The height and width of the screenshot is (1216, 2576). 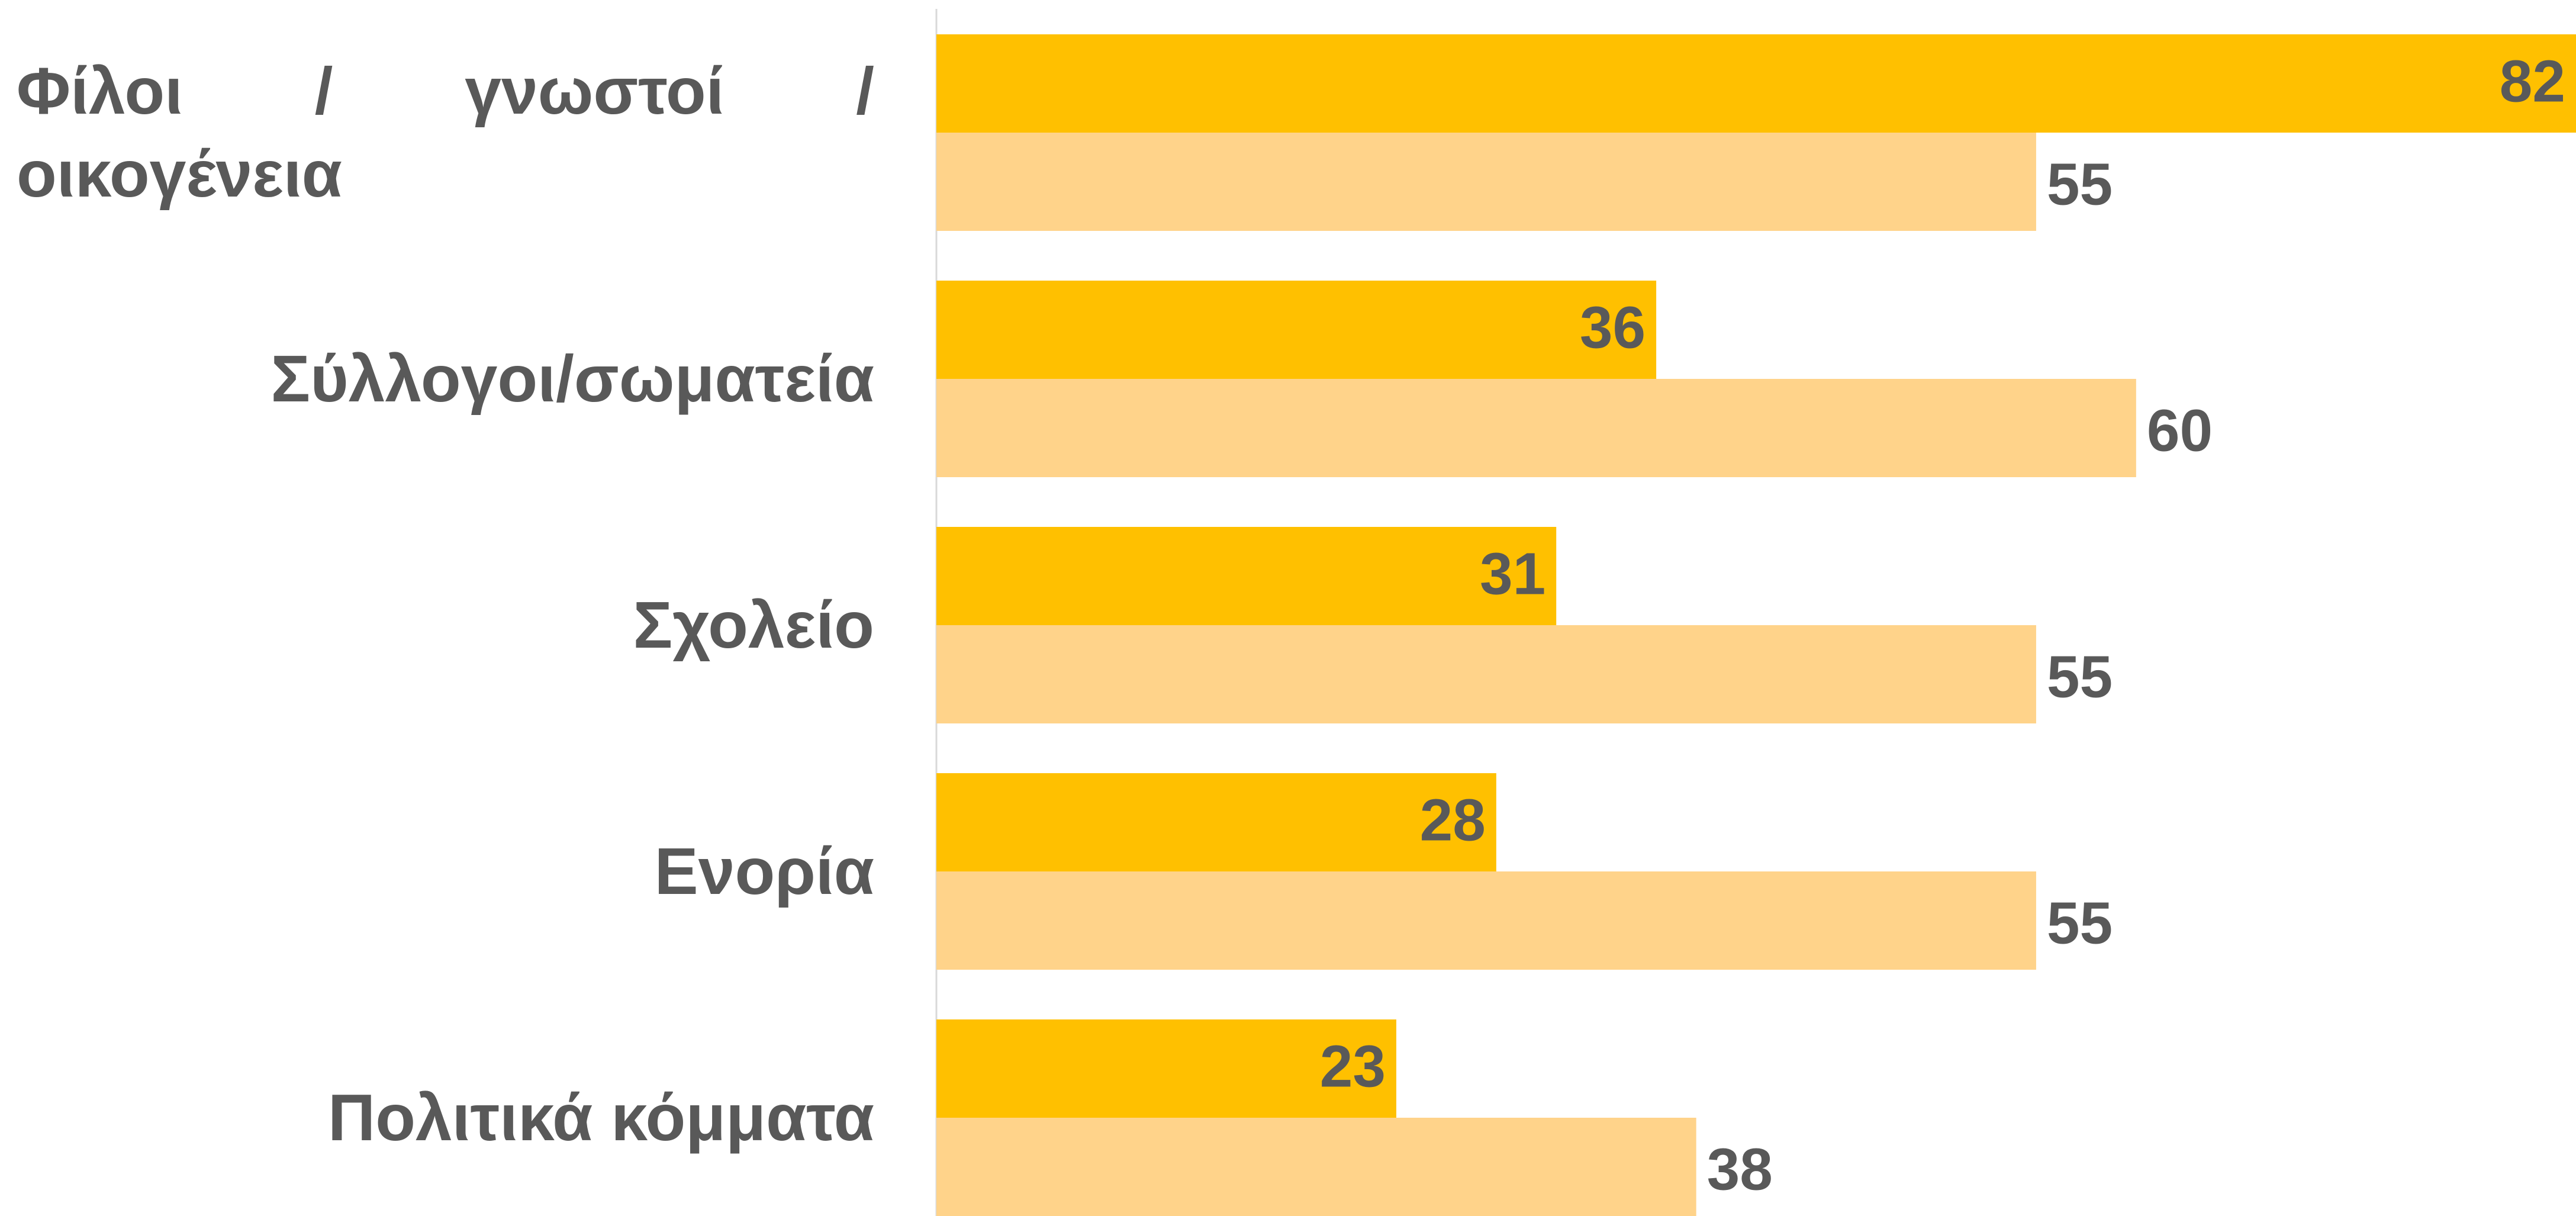 I want to click on category-label: Σύλλογοι/σωματεία, so click(x=573, y=379).